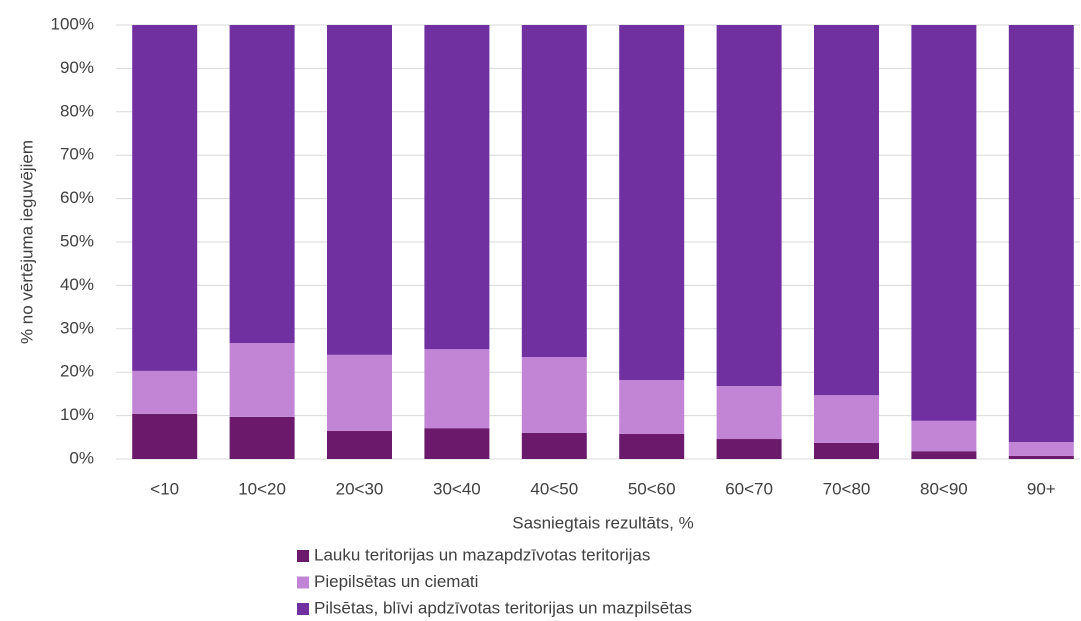 Image resolution: width=1081 pixels, height=621 pixels. Describe the element at coordinates (749, 488) in the screenshot. I see `x-tick-label: 60<70` at that location.